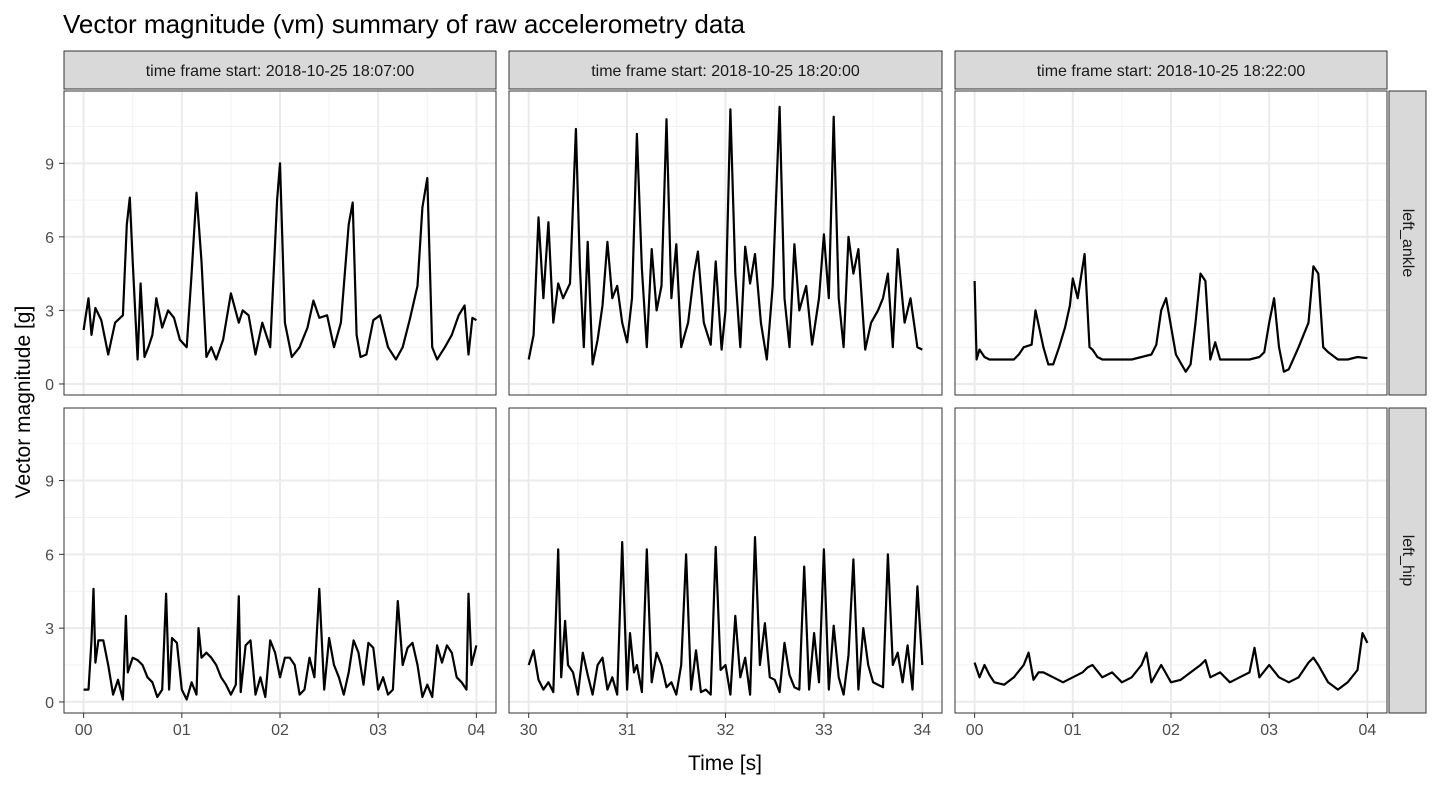 The image size is (1440, 787). I want to click on facet-panel: 00 01 02 03 04, so click(1171, 573).